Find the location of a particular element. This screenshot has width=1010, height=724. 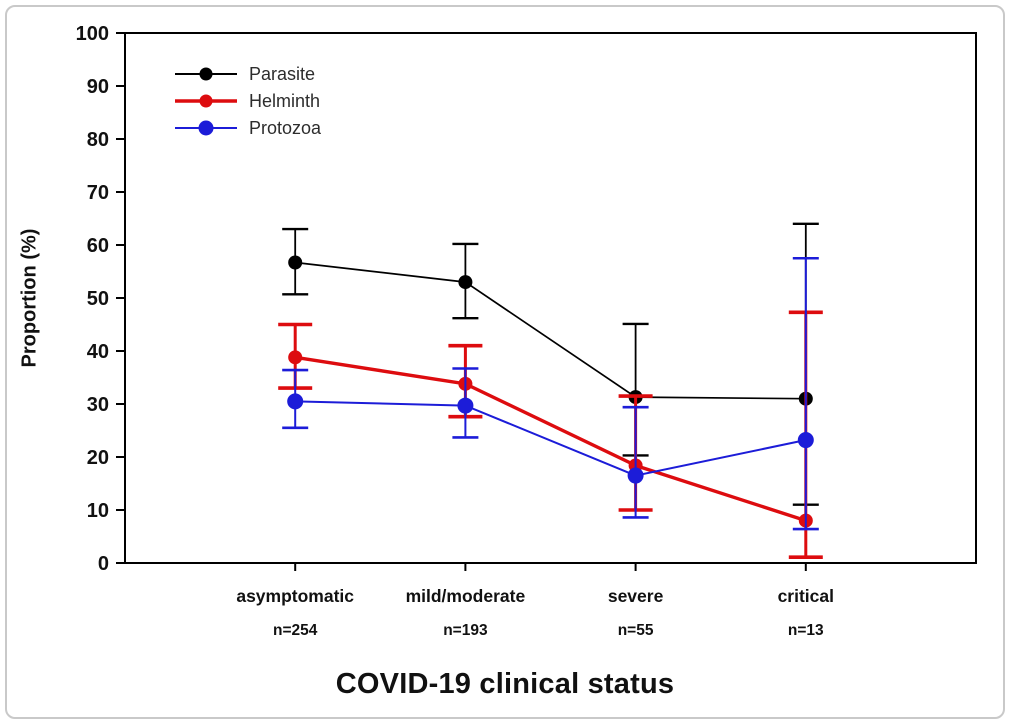

helminth-marker-icon is located at coordinates (206, 101).